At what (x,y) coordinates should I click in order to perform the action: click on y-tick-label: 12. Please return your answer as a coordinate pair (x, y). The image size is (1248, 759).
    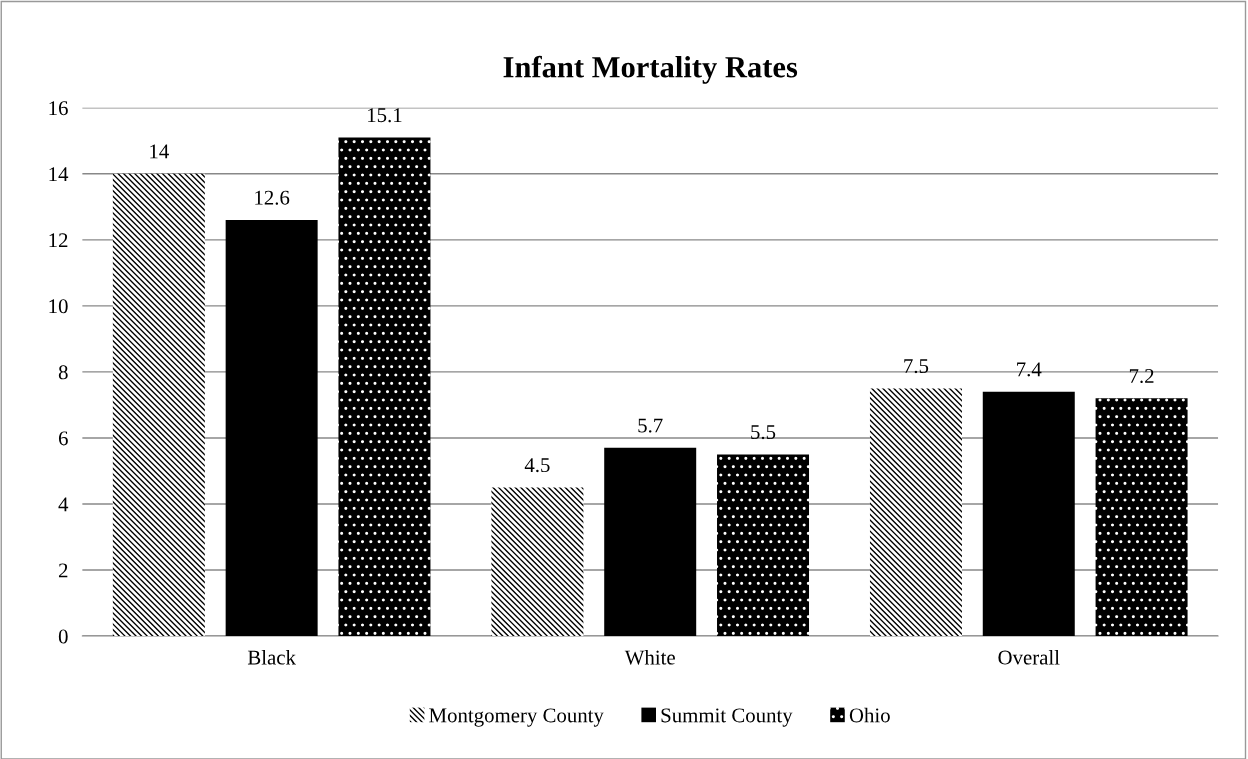
    Looking at the image, I should click on (58, 240).